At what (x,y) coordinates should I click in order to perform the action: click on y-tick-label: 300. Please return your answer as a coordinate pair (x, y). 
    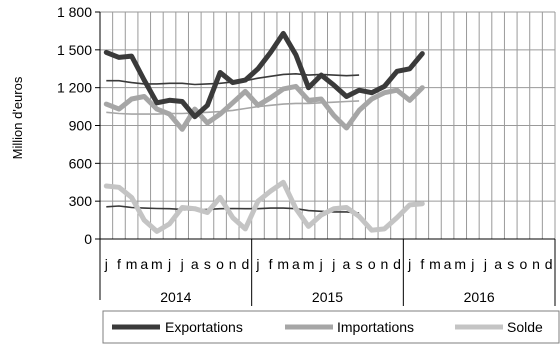
    Looking at the image, I should click on (81, 201).